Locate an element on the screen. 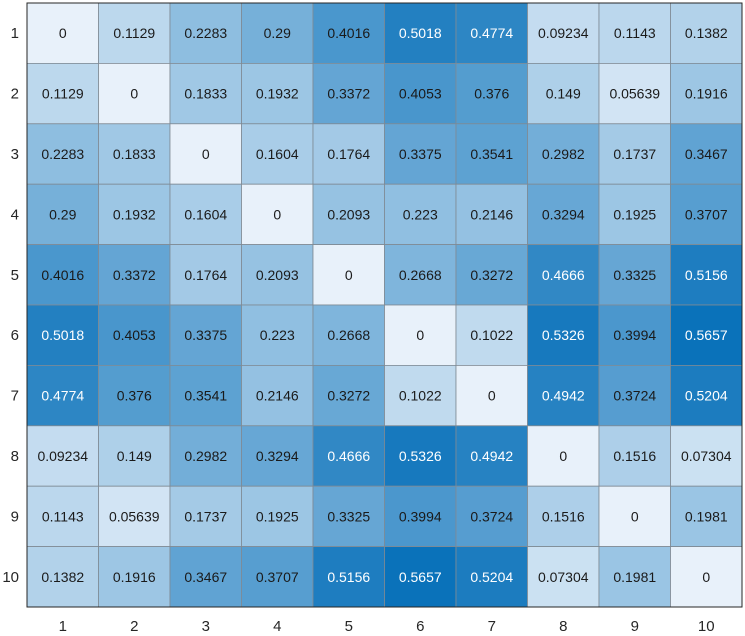 The image size is (745, 636). cell-value-r3-c8: 0.2982 is located at coordinates (563, 154).